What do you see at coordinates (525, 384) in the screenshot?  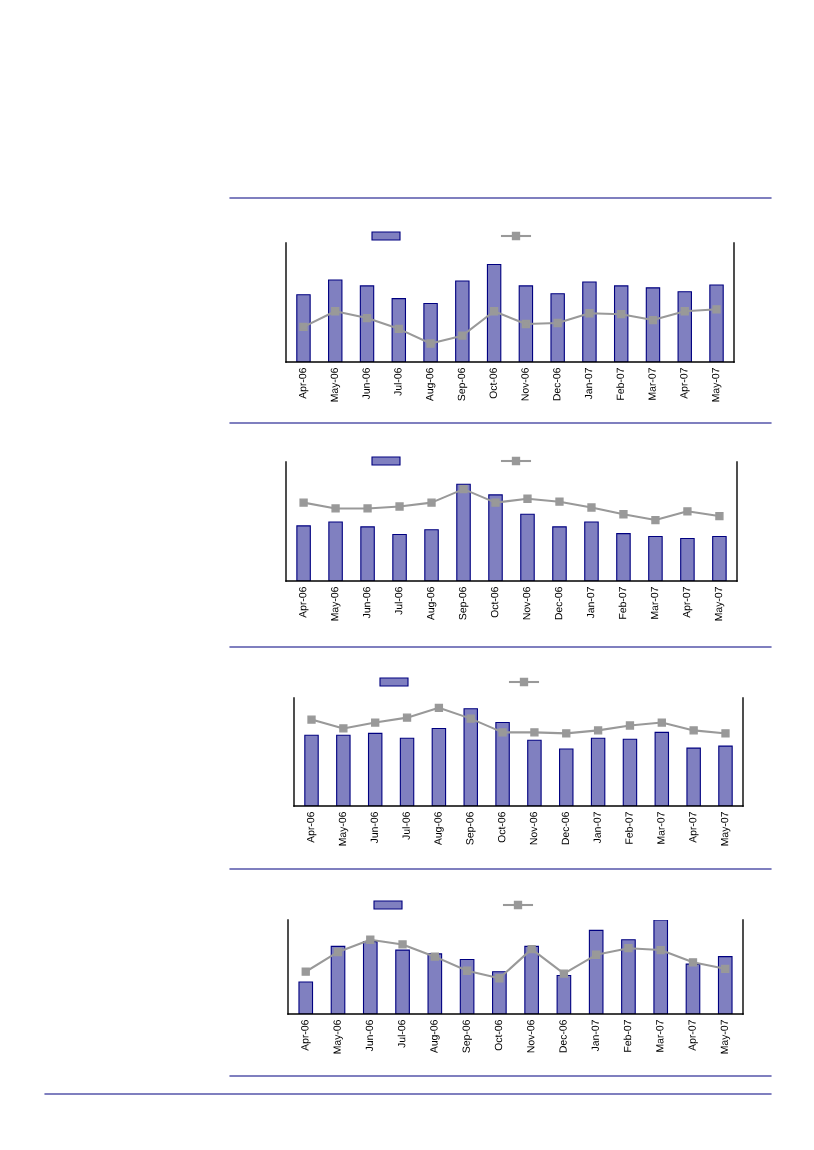 I see `x-tick-label: Nov-06` at bounding box center [525, 384].